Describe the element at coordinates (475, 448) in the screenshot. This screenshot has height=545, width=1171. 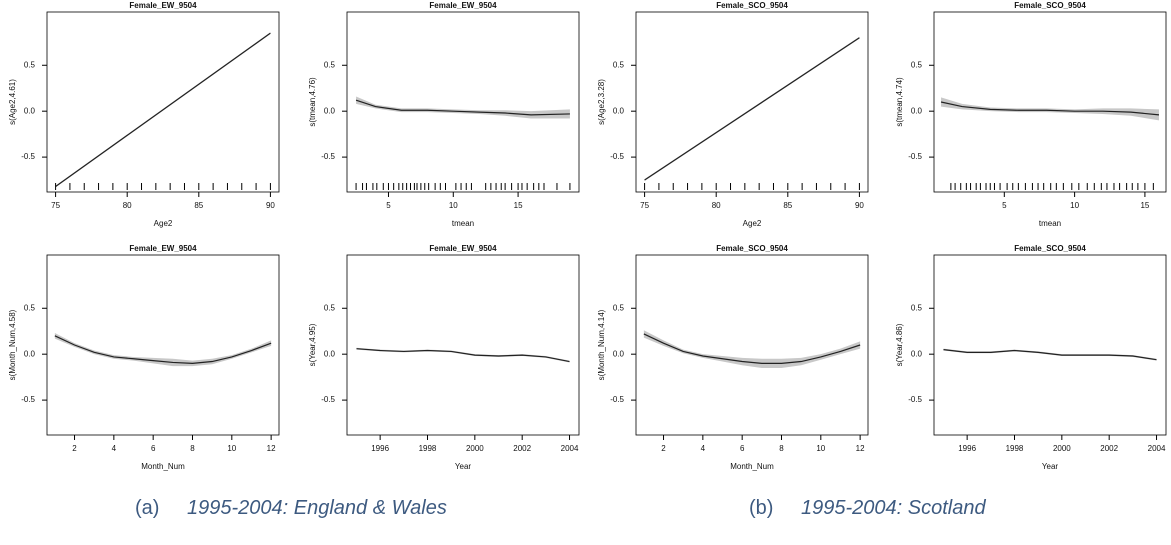
I see `x-tick-label: 2000` at that location.